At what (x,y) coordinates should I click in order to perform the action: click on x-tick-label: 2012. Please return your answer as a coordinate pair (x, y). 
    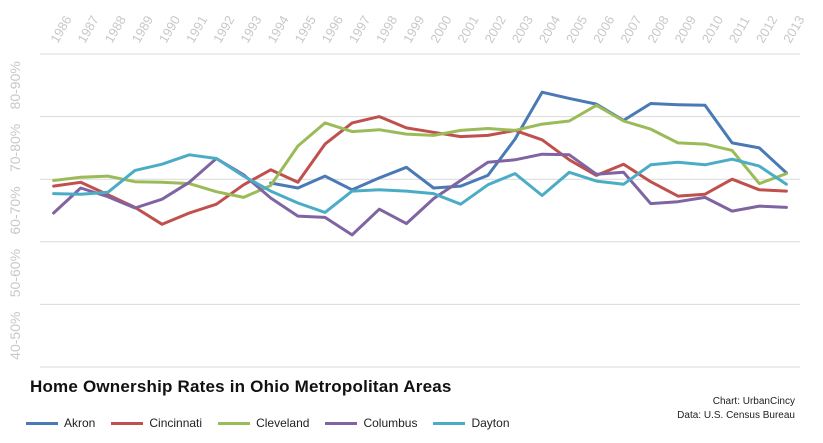
    Looking at the image, I should click on (766, 29).